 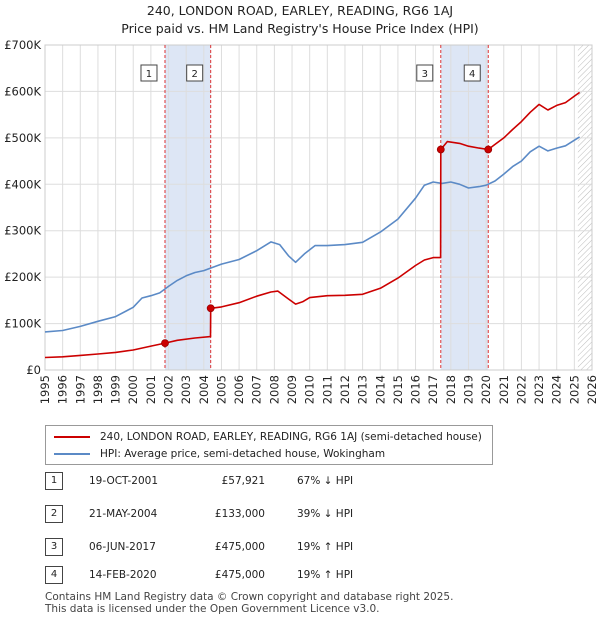 I want to click on x-tick-label: 2018, so click(x=451, y=389).